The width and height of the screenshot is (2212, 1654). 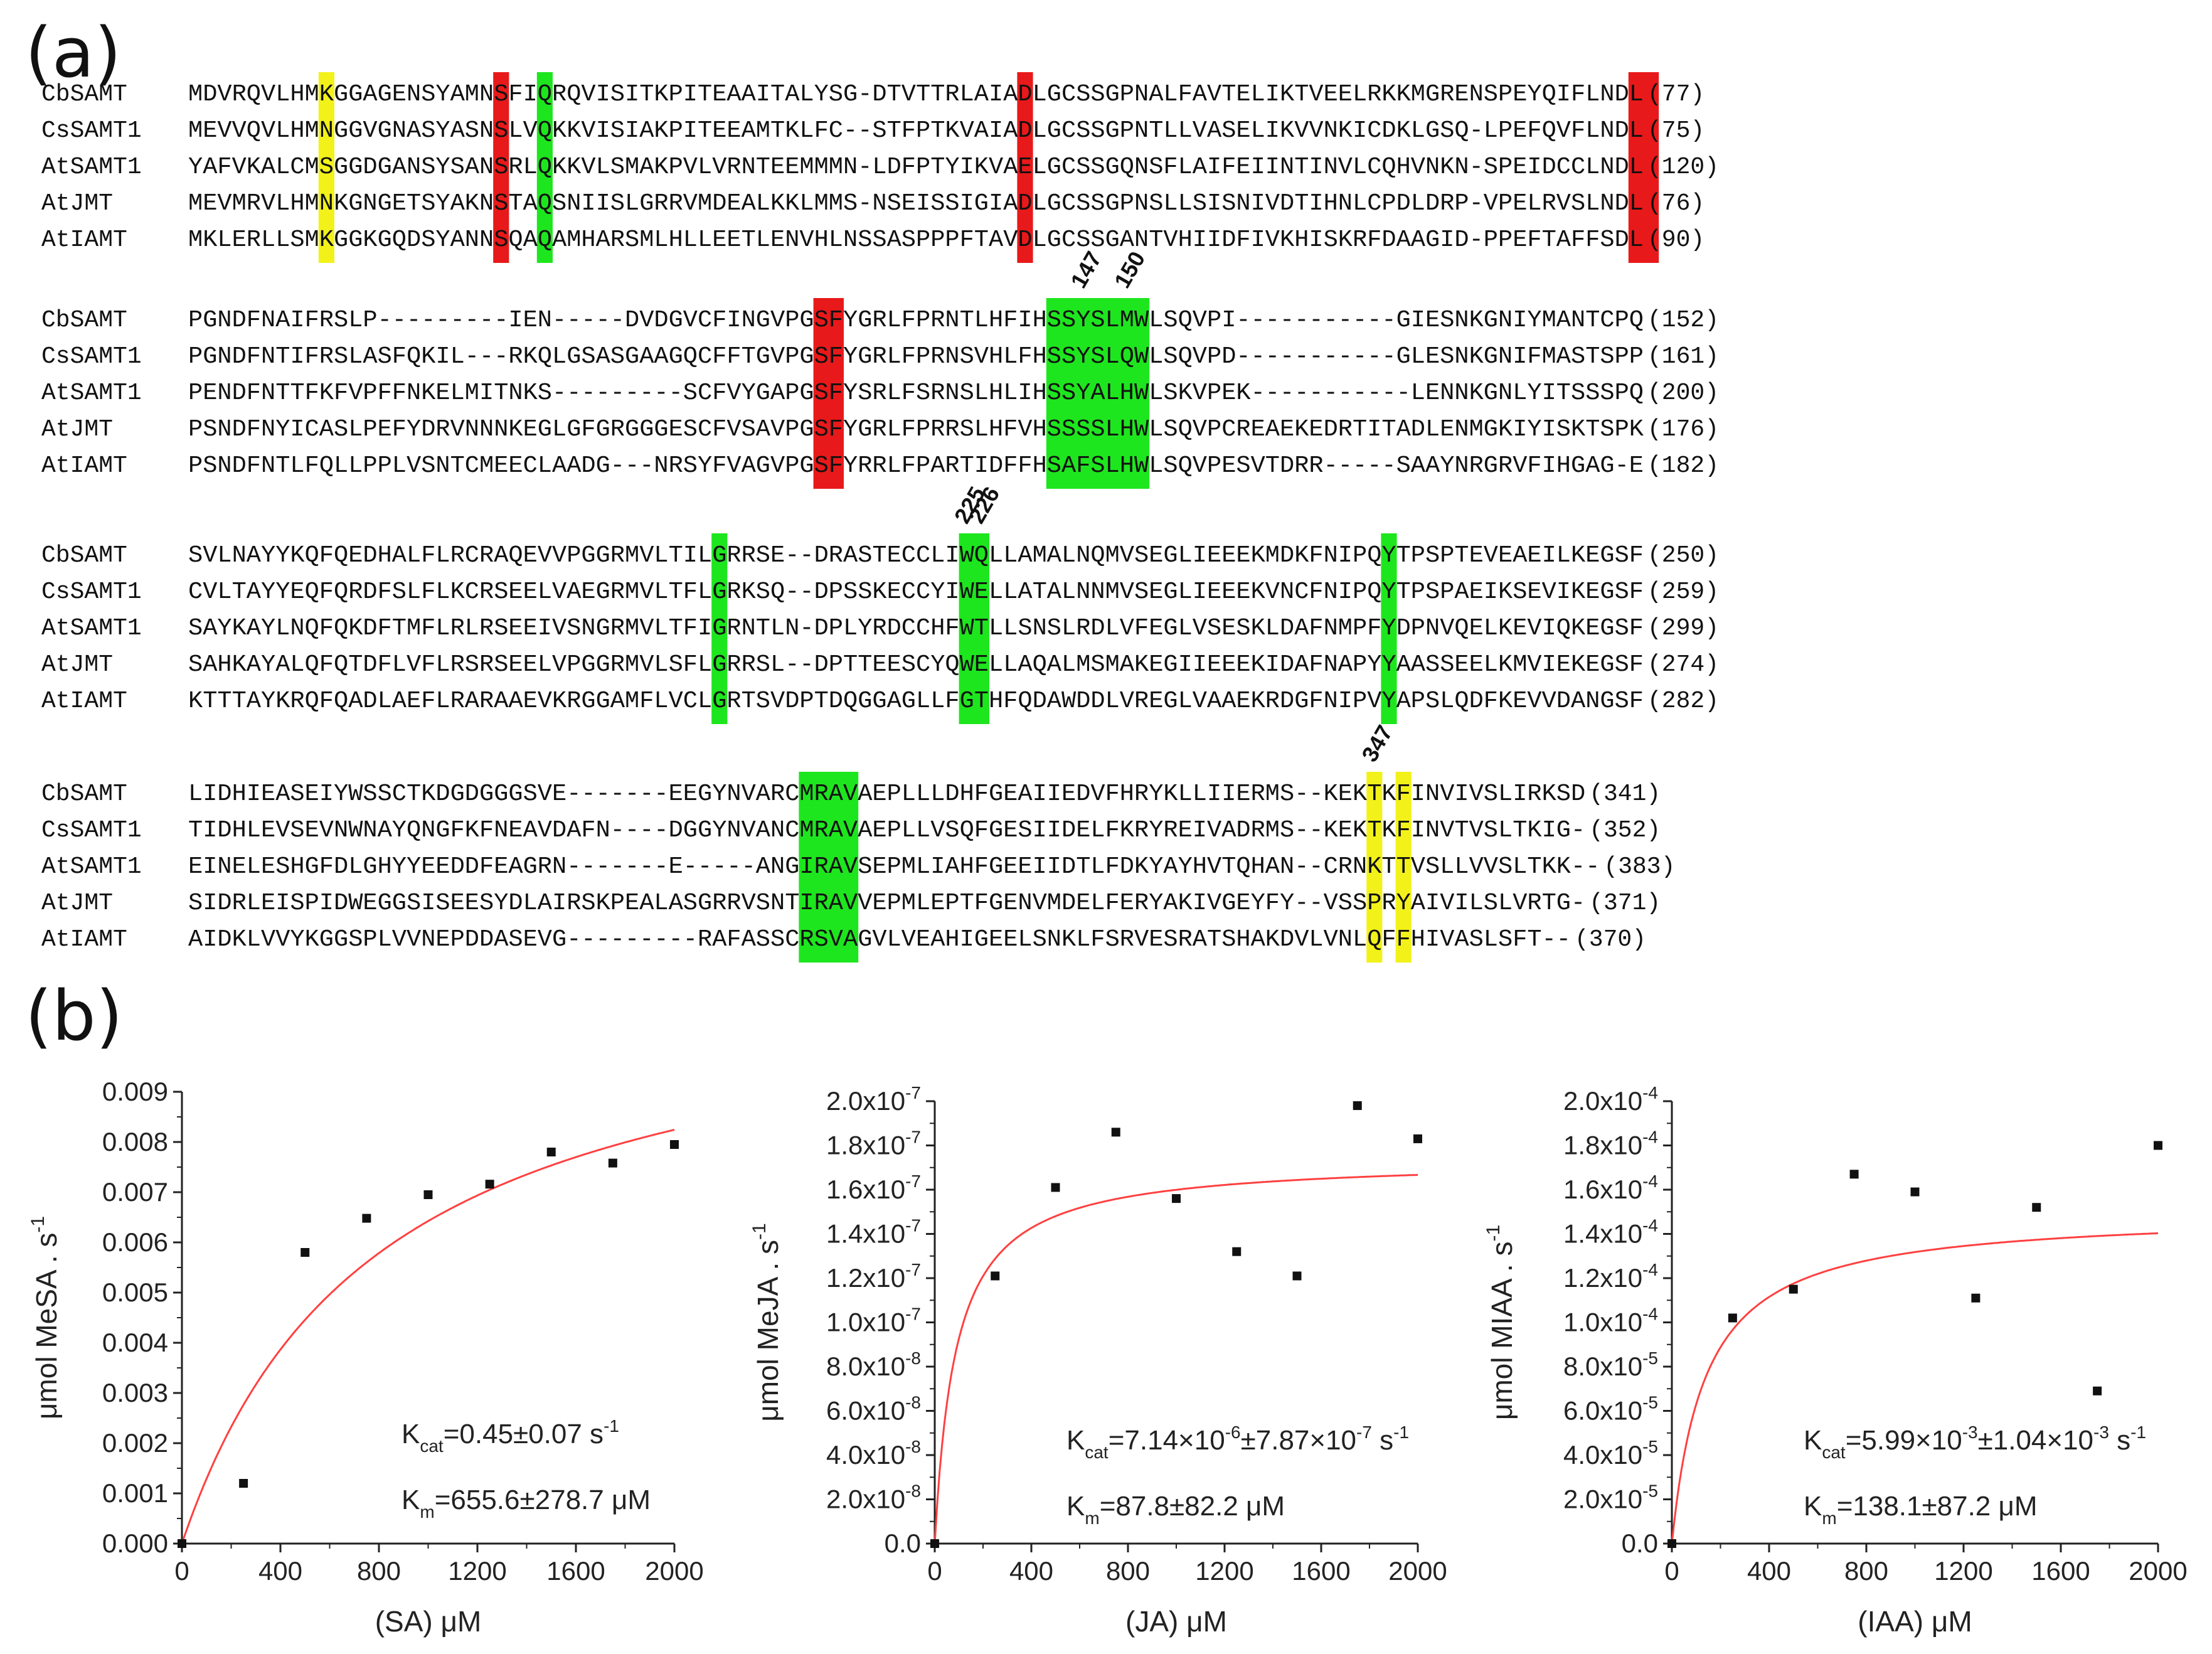 What do you see at coordinates (135, 1091) in the screenshot?
I see `y-tick-label: 0.009` at bounding box center [135, 1091].